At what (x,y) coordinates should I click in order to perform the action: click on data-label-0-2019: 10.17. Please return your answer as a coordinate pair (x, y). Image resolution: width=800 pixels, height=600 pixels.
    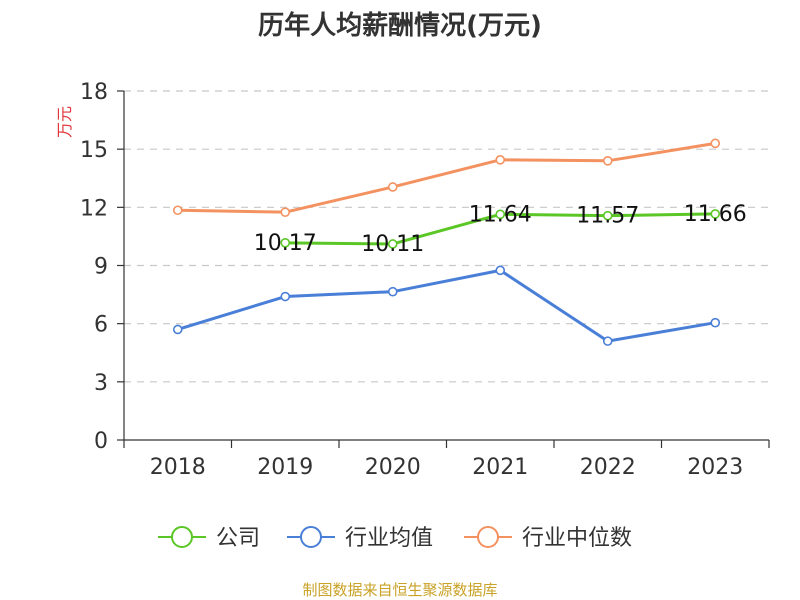
    Looking at the image, I should click on (285, 243).